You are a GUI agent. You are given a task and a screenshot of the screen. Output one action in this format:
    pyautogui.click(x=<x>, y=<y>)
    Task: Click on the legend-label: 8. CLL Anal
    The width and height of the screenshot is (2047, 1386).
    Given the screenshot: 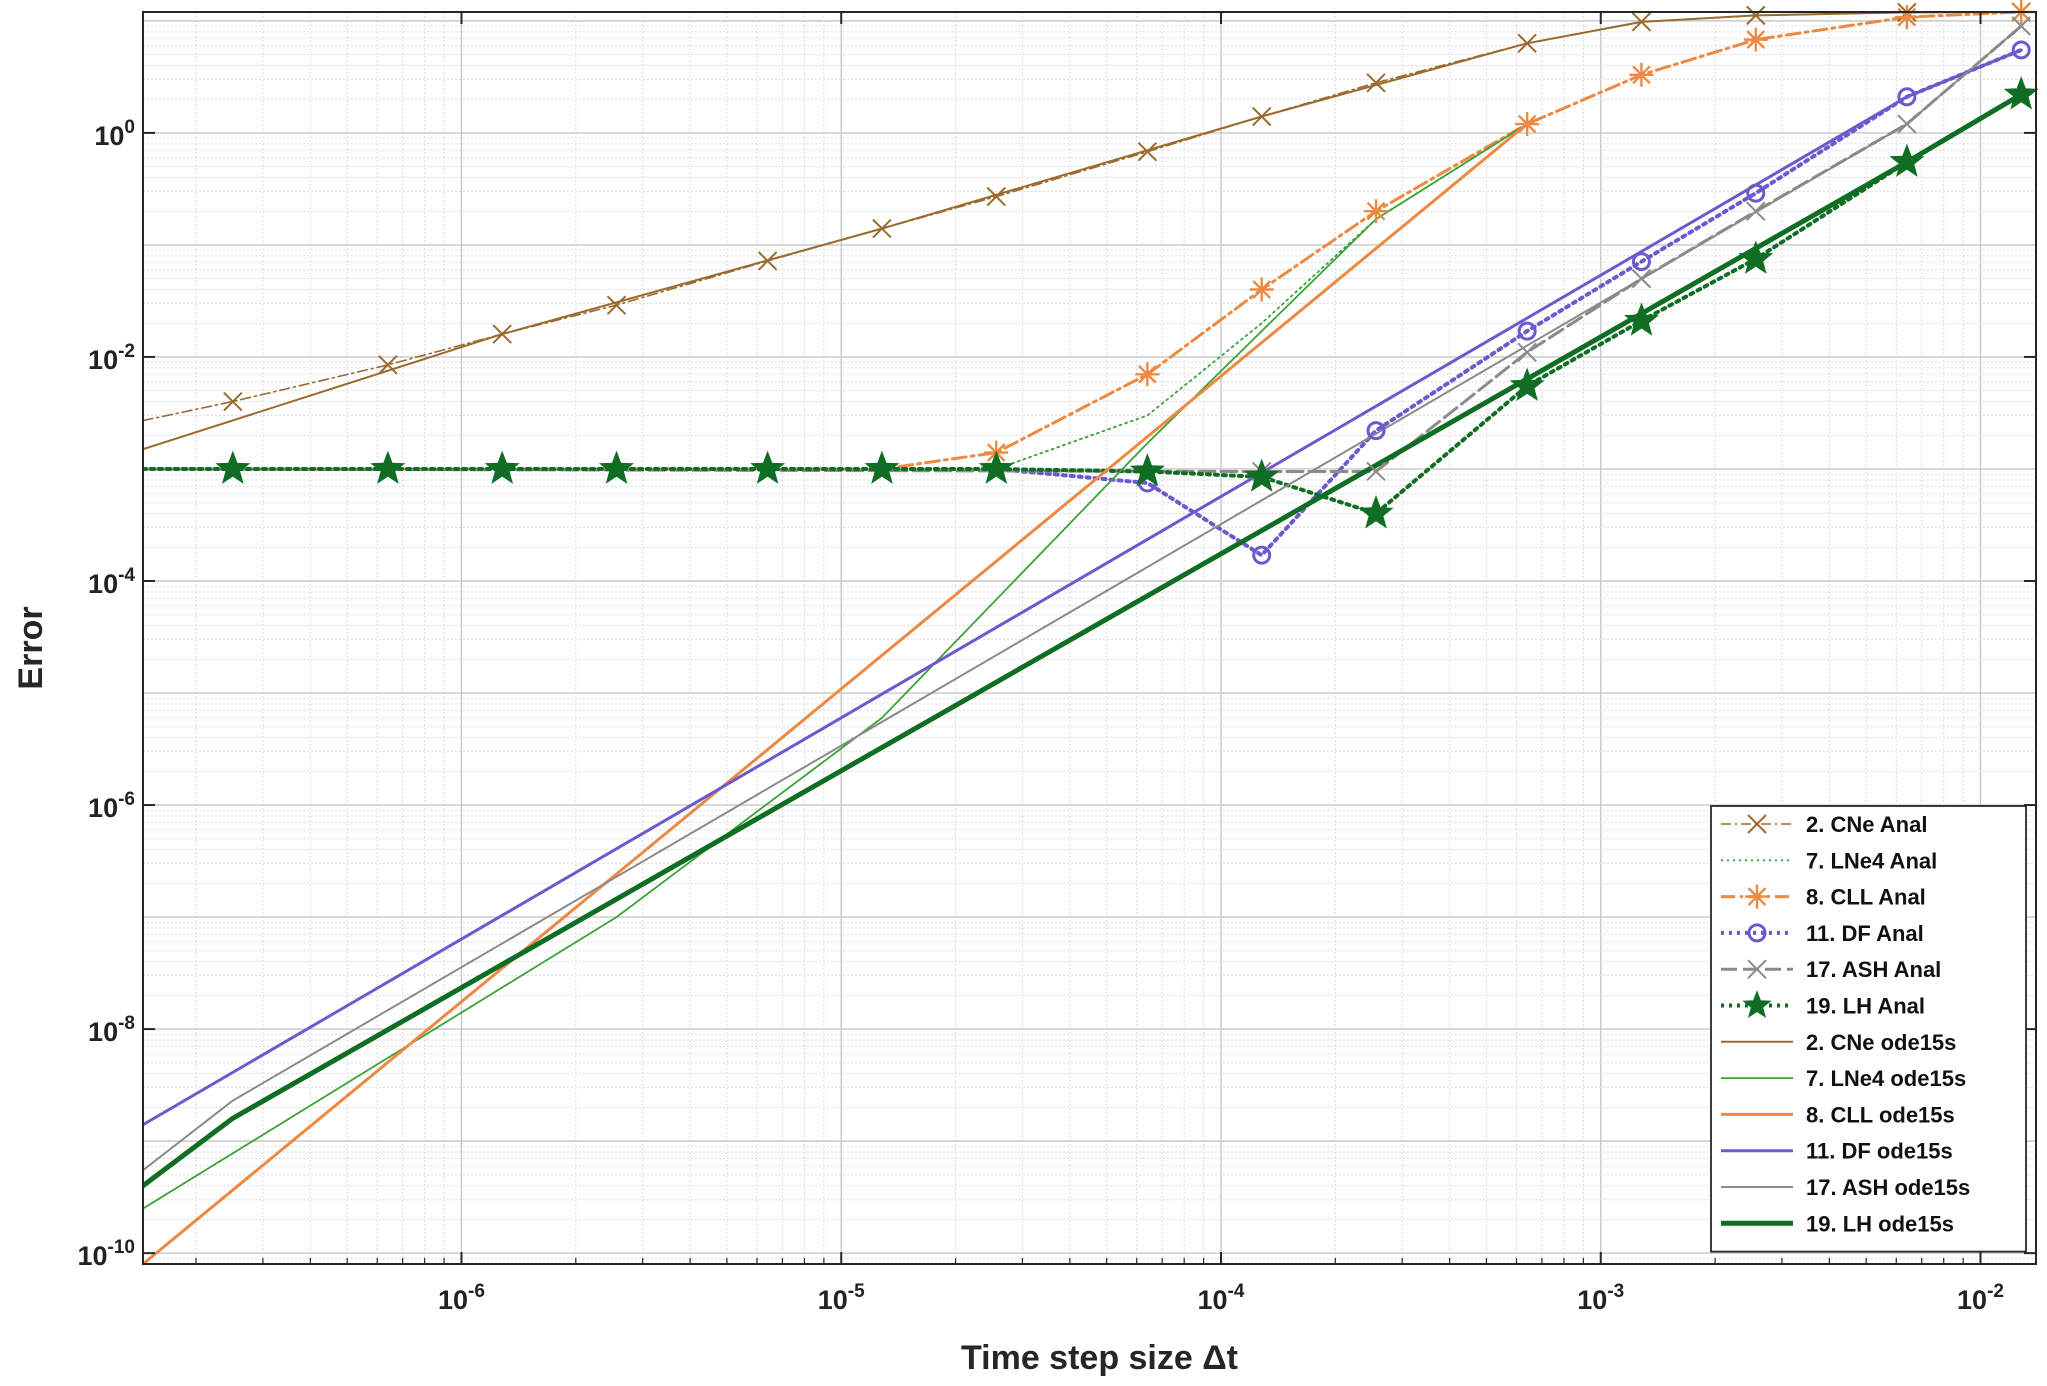 What is the action you would take?
    pyautogui.click(x=1866, y=897)
    